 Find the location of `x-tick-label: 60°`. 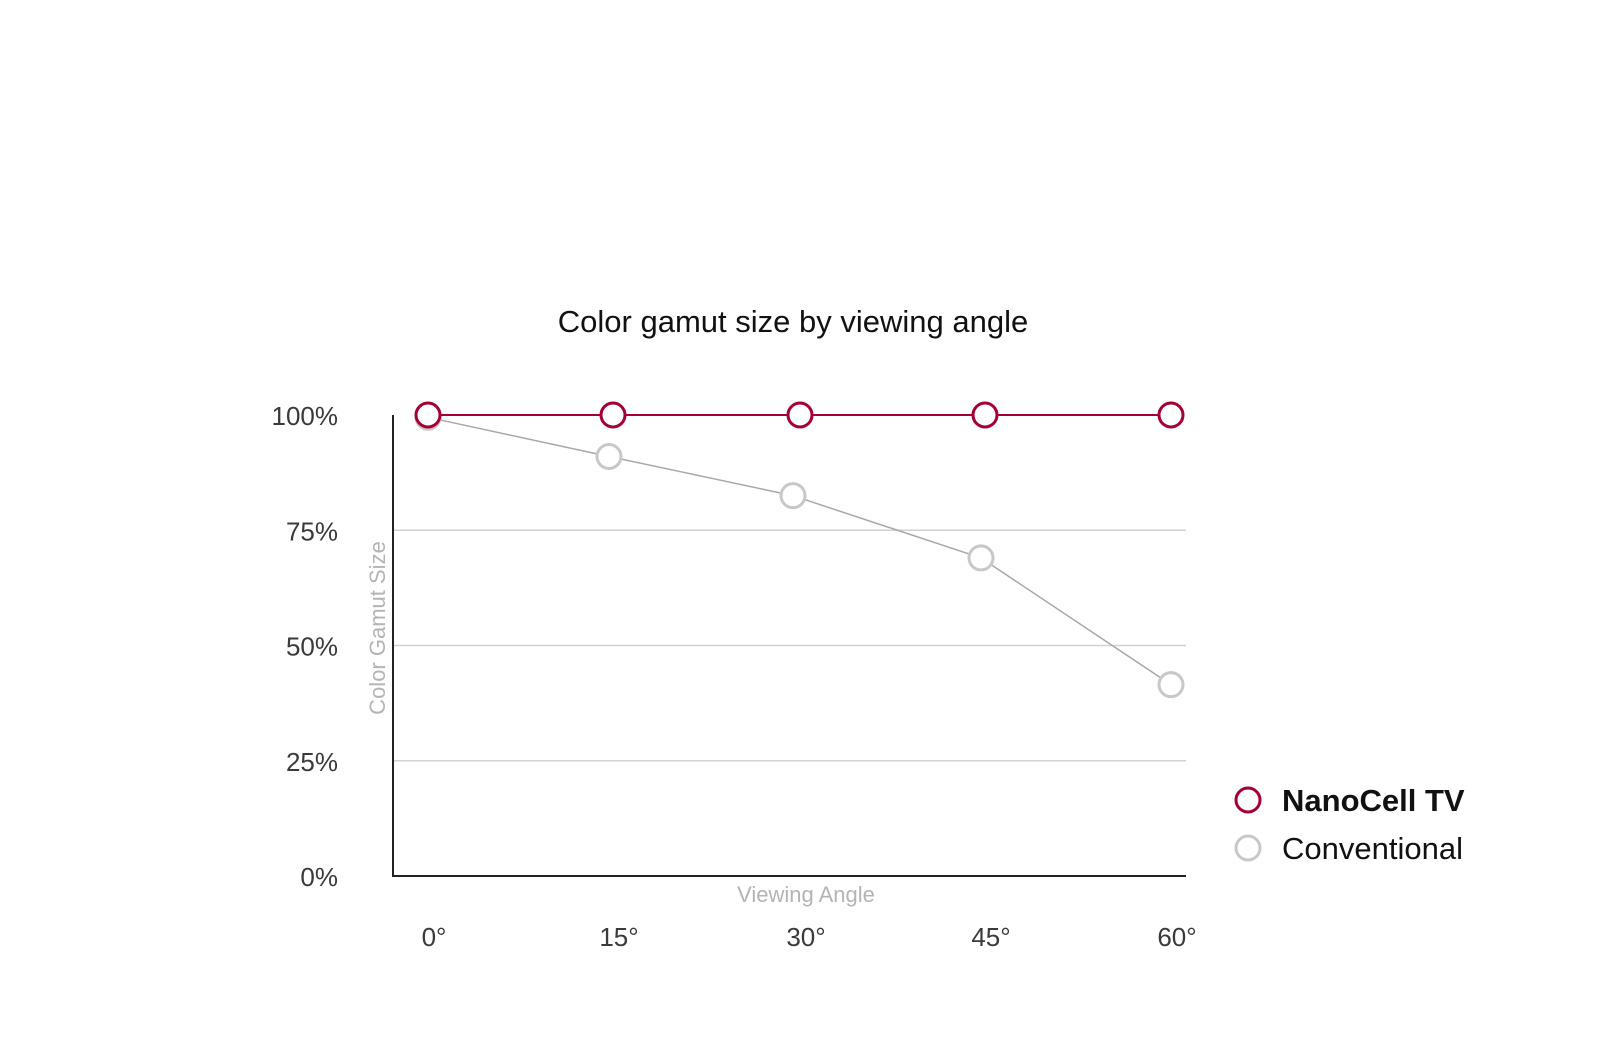

x-tick-label: 60° is located at coordinates (1176, 937).